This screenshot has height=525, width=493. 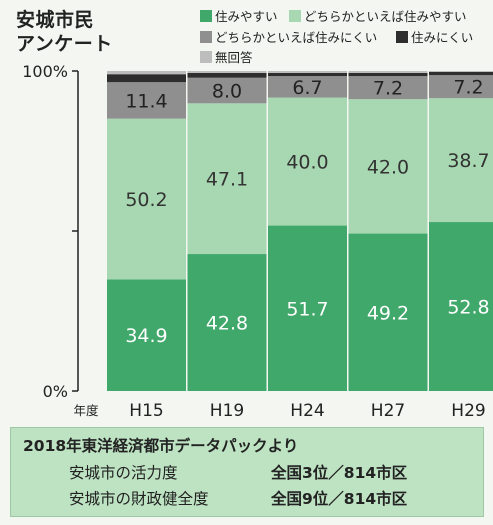 I want to click on data-label: 42.0, so click(x=388, y=167).